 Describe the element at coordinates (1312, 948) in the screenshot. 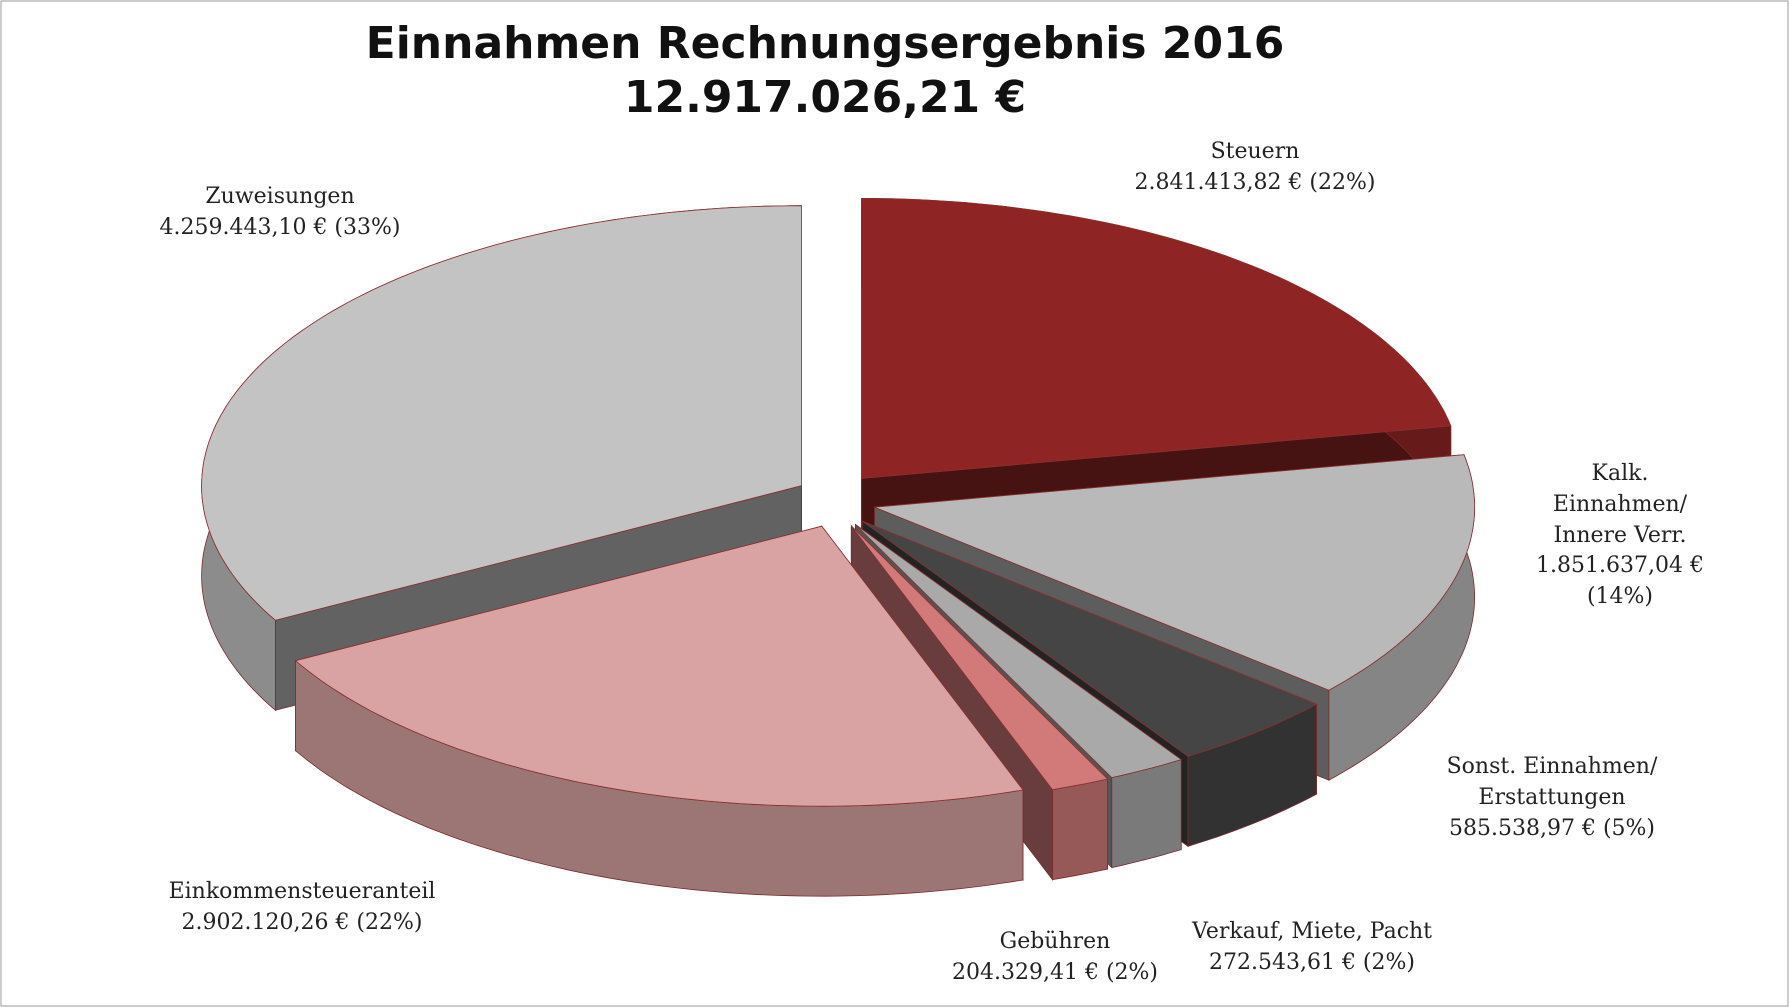

I see `slice-label: Verkauf, Miete, Pacht 272.543,61 € (2%)` at that location.